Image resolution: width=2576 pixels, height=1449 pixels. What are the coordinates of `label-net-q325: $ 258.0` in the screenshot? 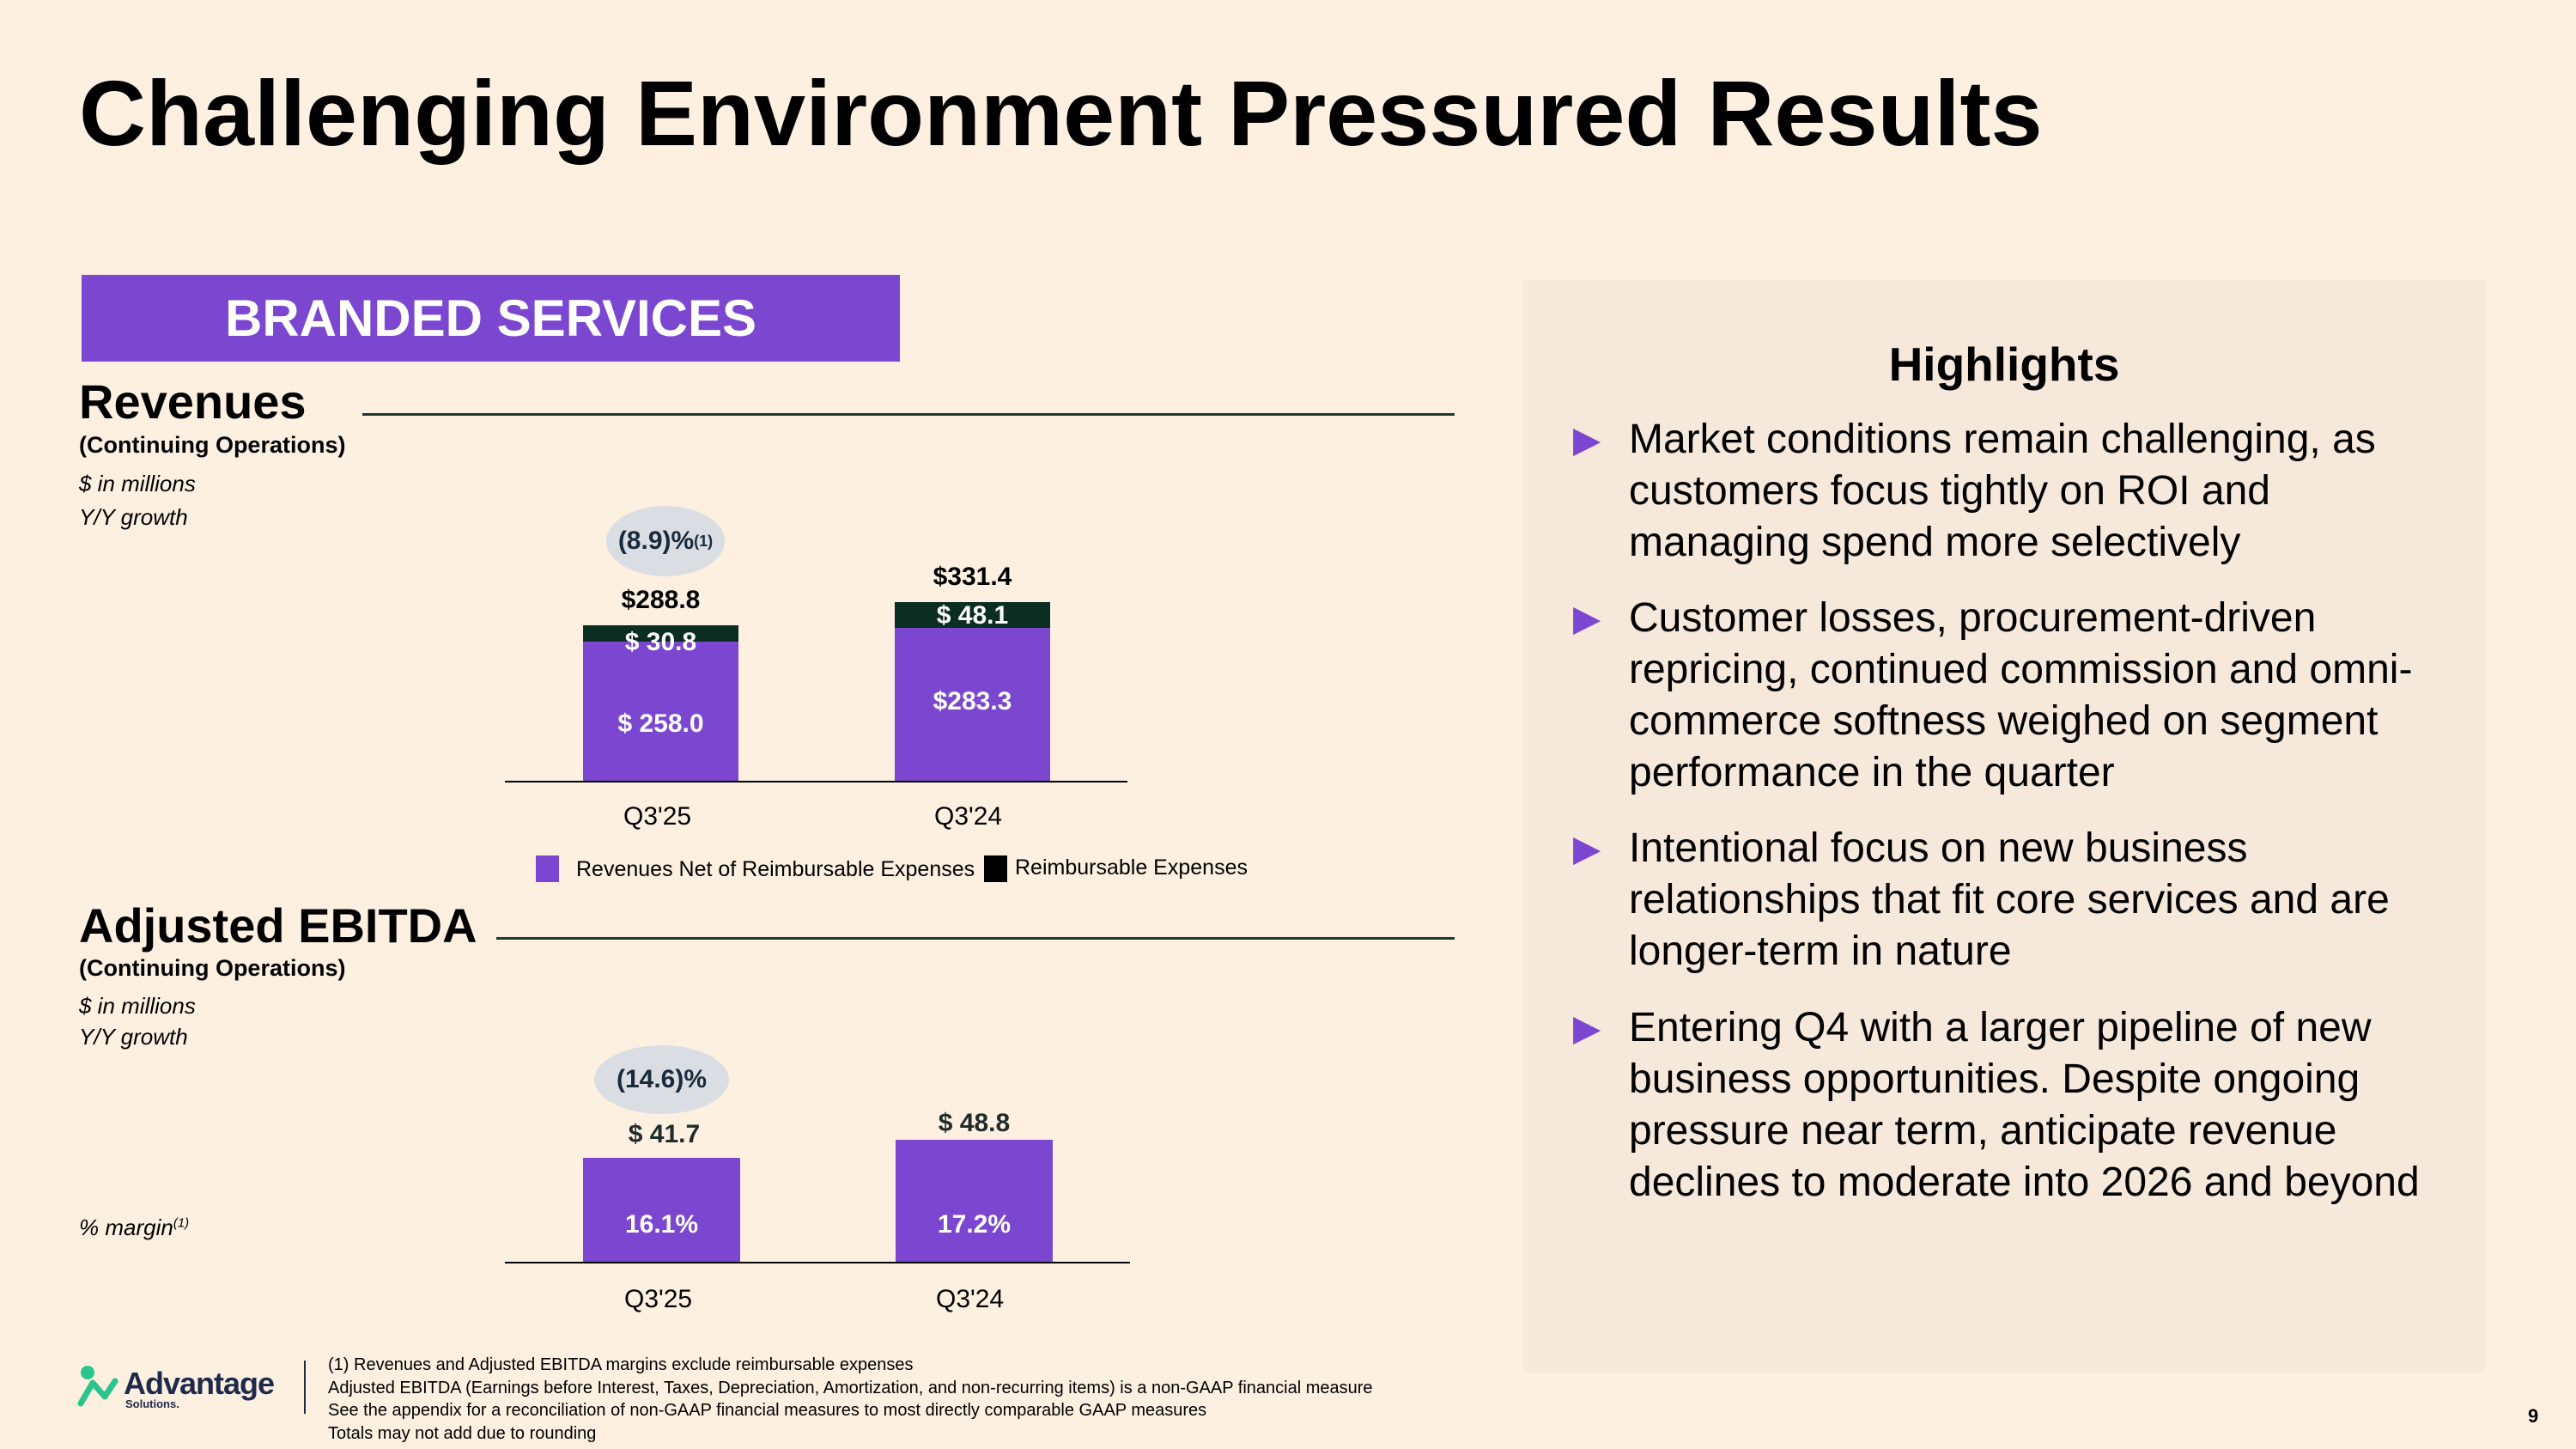 It's located at (660, 724).